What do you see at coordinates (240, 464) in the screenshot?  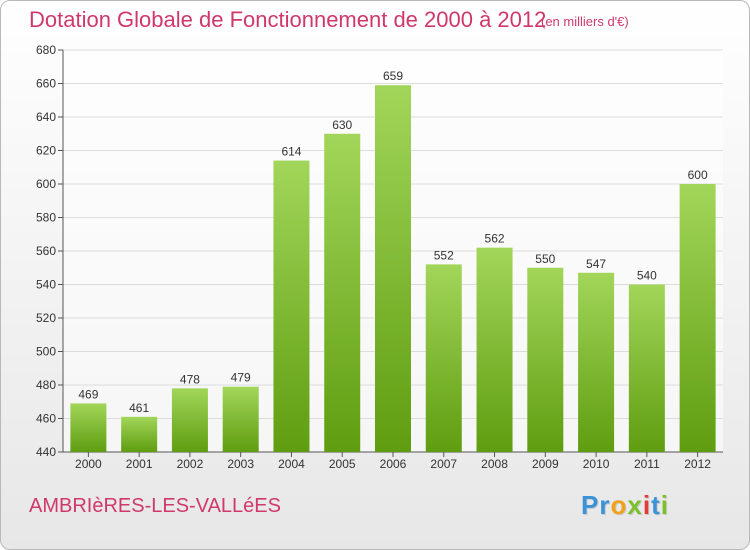 I see `x-tick-label-2003: 2003` at bounding box center [240, 464].